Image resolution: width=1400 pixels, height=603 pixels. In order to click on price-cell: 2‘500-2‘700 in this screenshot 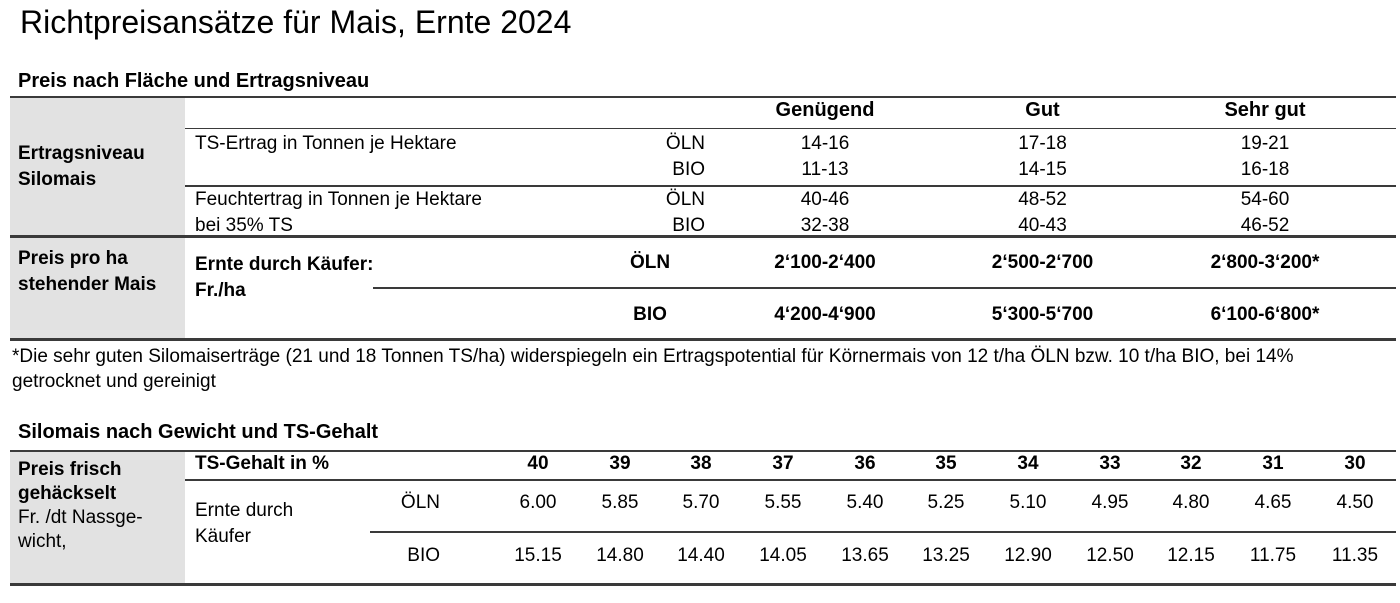, I will do `click(1042, 262)`.